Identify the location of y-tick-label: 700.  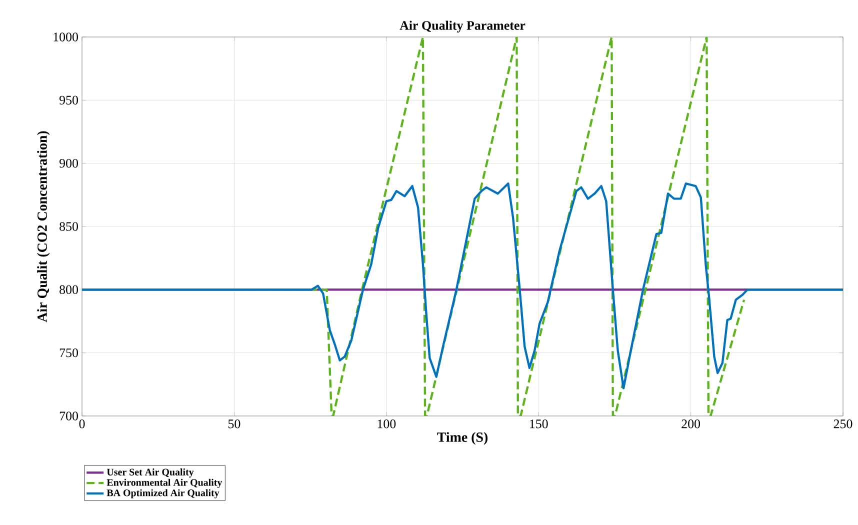
(69, 416).